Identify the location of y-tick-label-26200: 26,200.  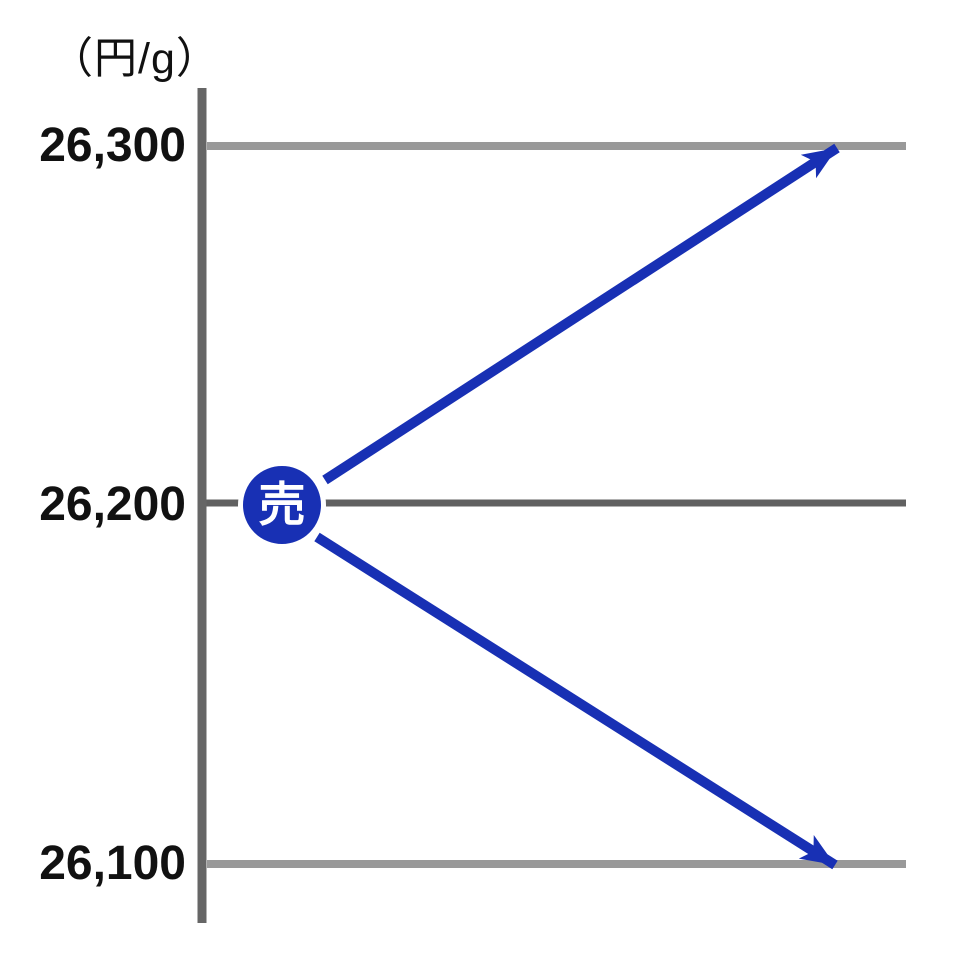
(112, 504).